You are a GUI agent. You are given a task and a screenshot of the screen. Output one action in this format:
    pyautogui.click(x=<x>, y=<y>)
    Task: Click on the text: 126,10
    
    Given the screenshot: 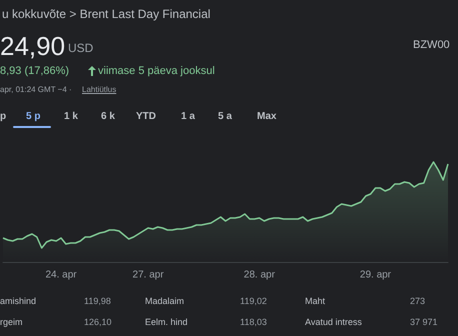 What is the action you would take?
    pyautogui.click(x=98, y=322)
    